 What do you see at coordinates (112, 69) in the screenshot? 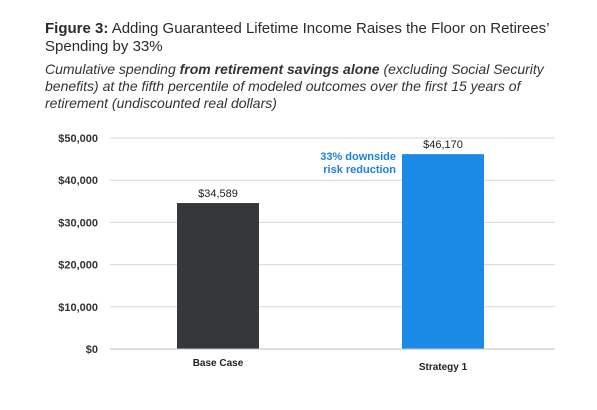
I see `subtitle-pre: Cumulative spending` at bounding box center [112, 69].